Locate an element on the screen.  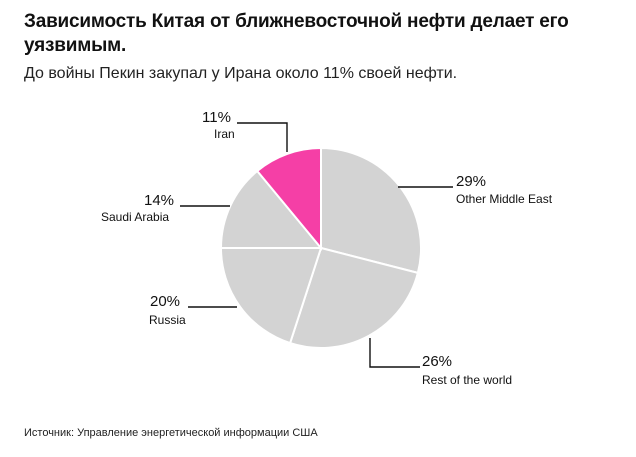
value-label-iran: 11% is located at coordinates (216, 117).